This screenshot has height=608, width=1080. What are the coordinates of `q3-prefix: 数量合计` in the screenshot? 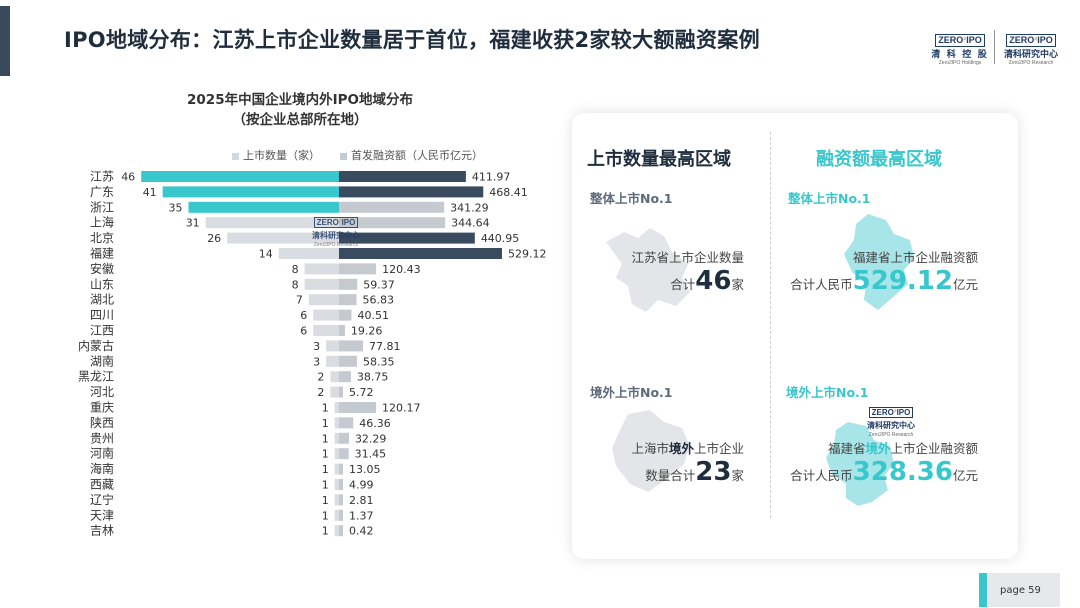 It's located at (670, 475).